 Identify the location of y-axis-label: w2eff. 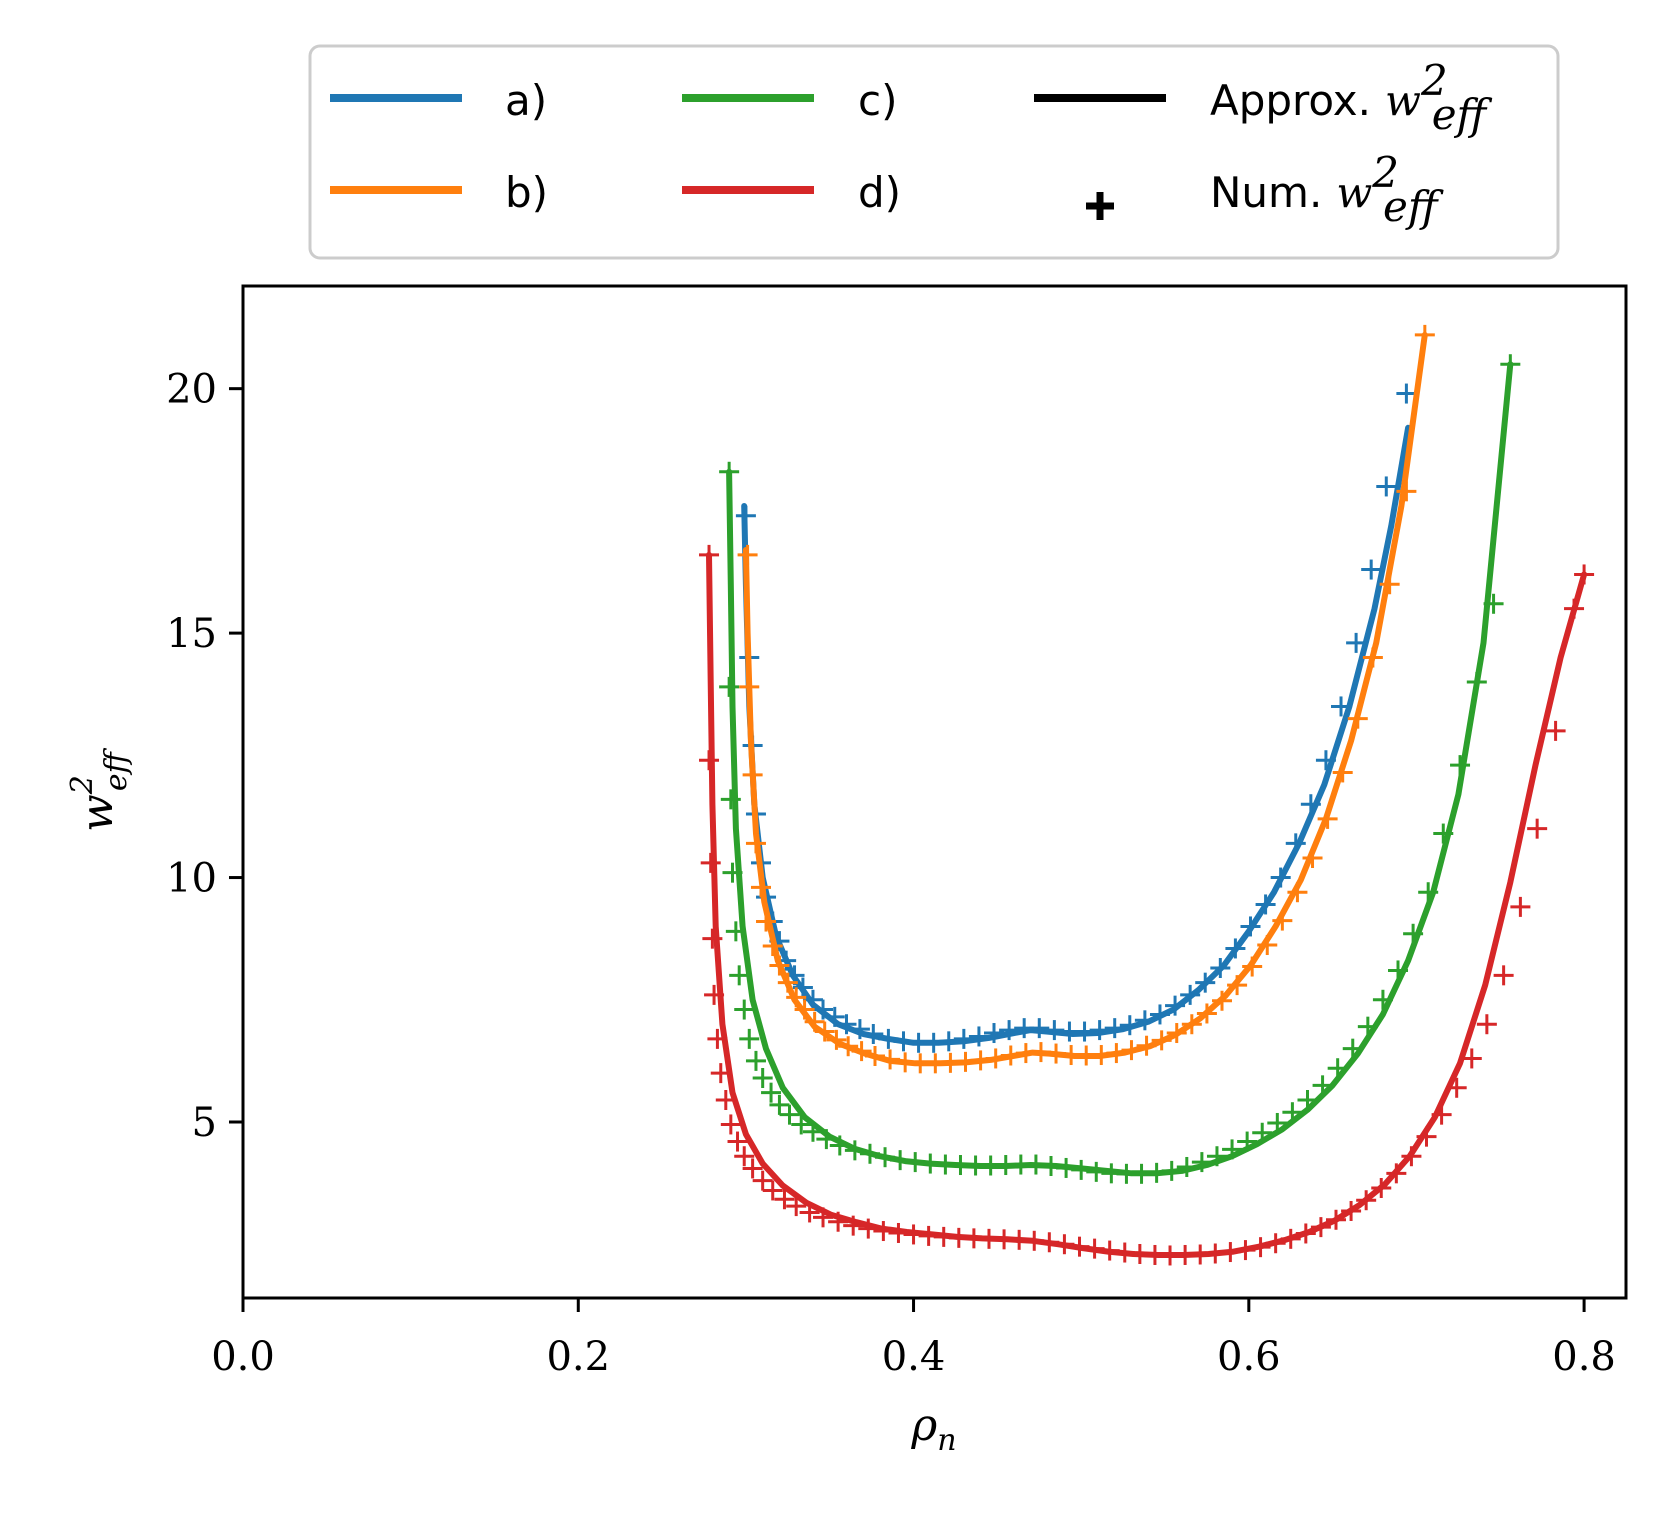
(99, 789).